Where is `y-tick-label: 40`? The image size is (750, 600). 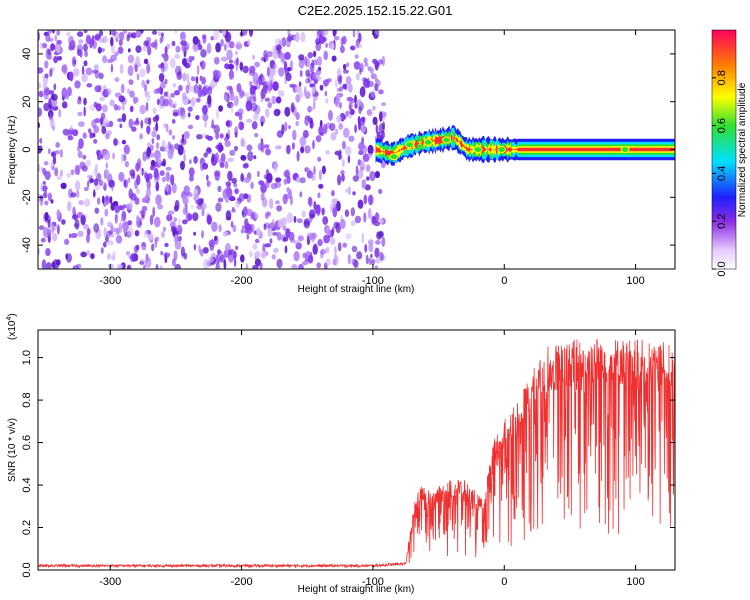
y-tick-label: 40 is located at coordinates (27, 54).